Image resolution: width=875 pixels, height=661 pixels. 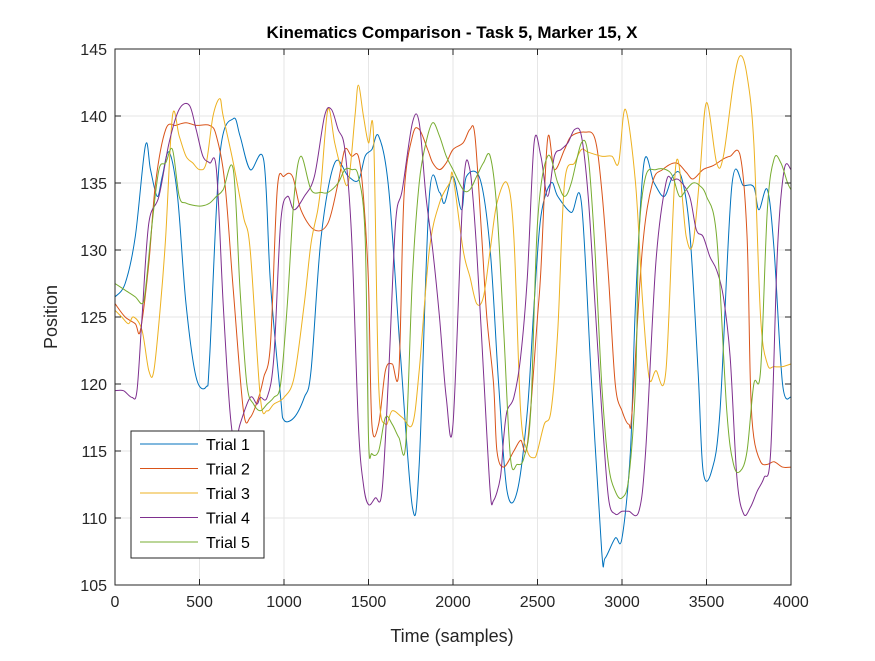 What do you see at coordinates (115, 602) in the screenshot?
I see `x-tick-label: 0` at bounding box center [115, 602].